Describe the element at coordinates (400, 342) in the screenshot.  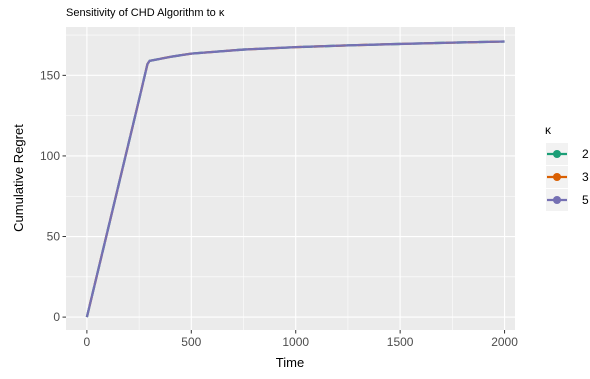
I see `x-tick-label: 1500` at that location.